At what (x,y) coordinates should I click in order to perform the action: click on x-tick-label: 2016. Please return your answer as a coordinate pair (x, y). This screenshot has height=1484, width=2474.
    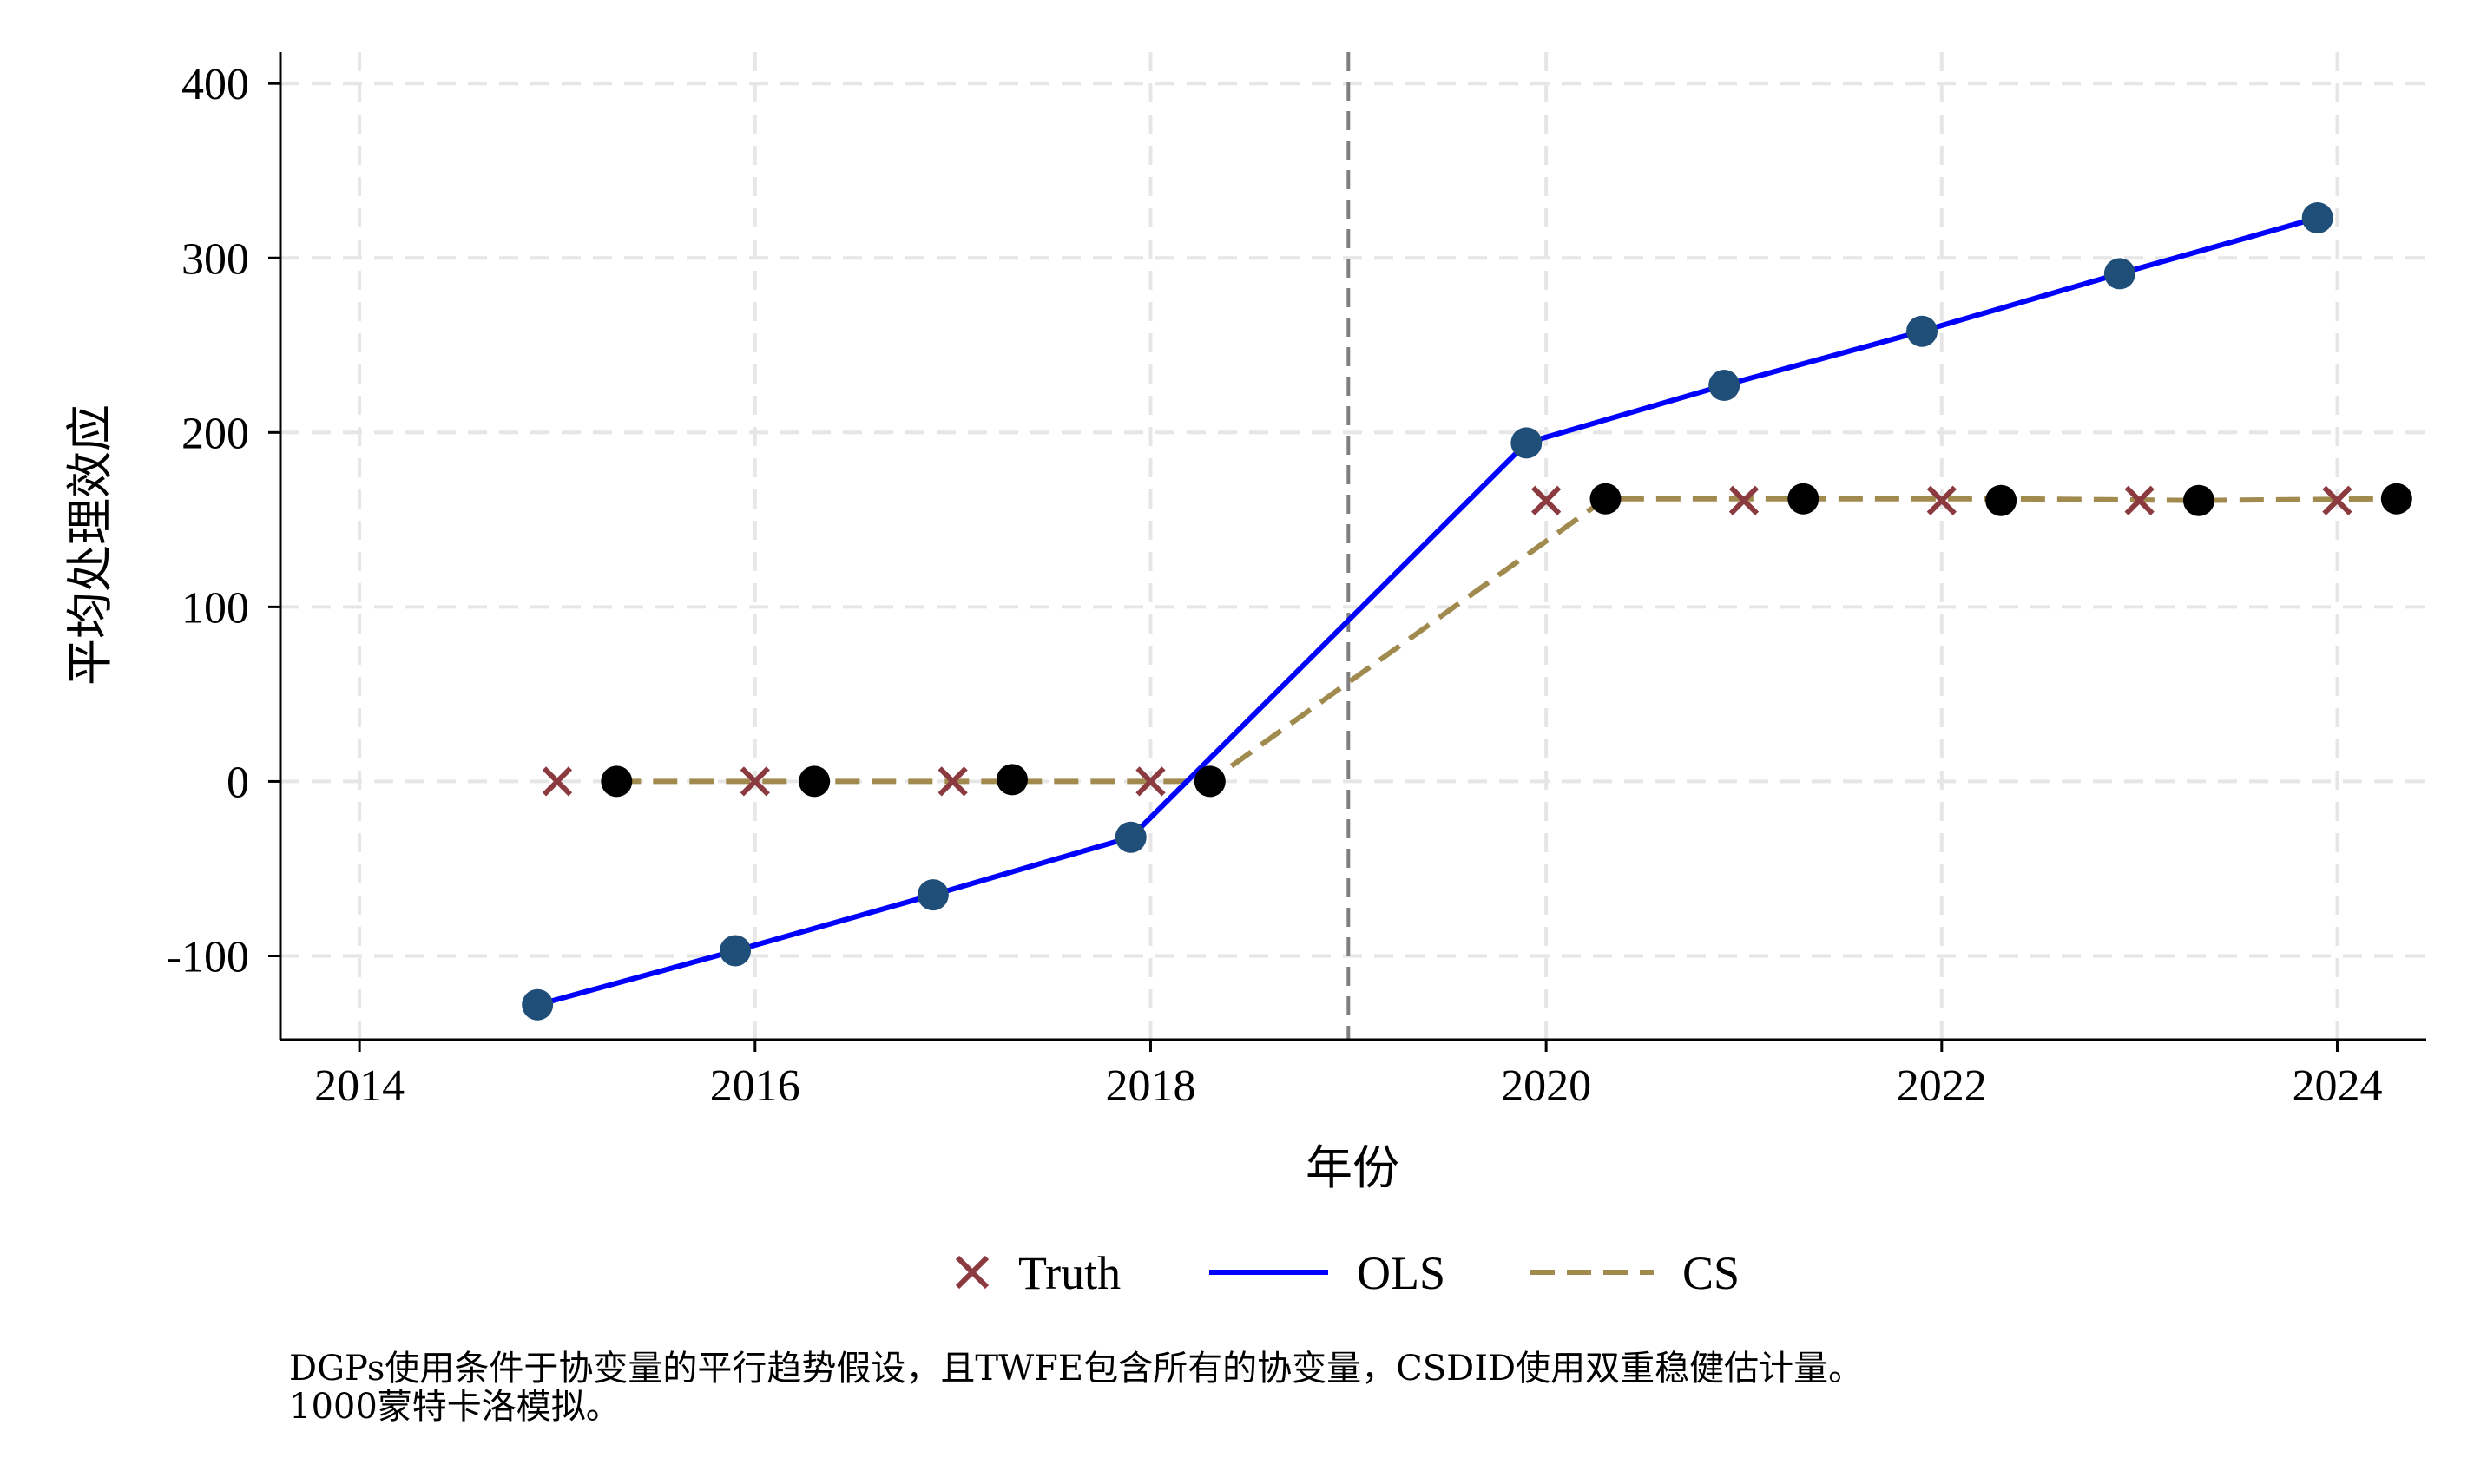
    Looking at the image, I should click on (755, 1086).